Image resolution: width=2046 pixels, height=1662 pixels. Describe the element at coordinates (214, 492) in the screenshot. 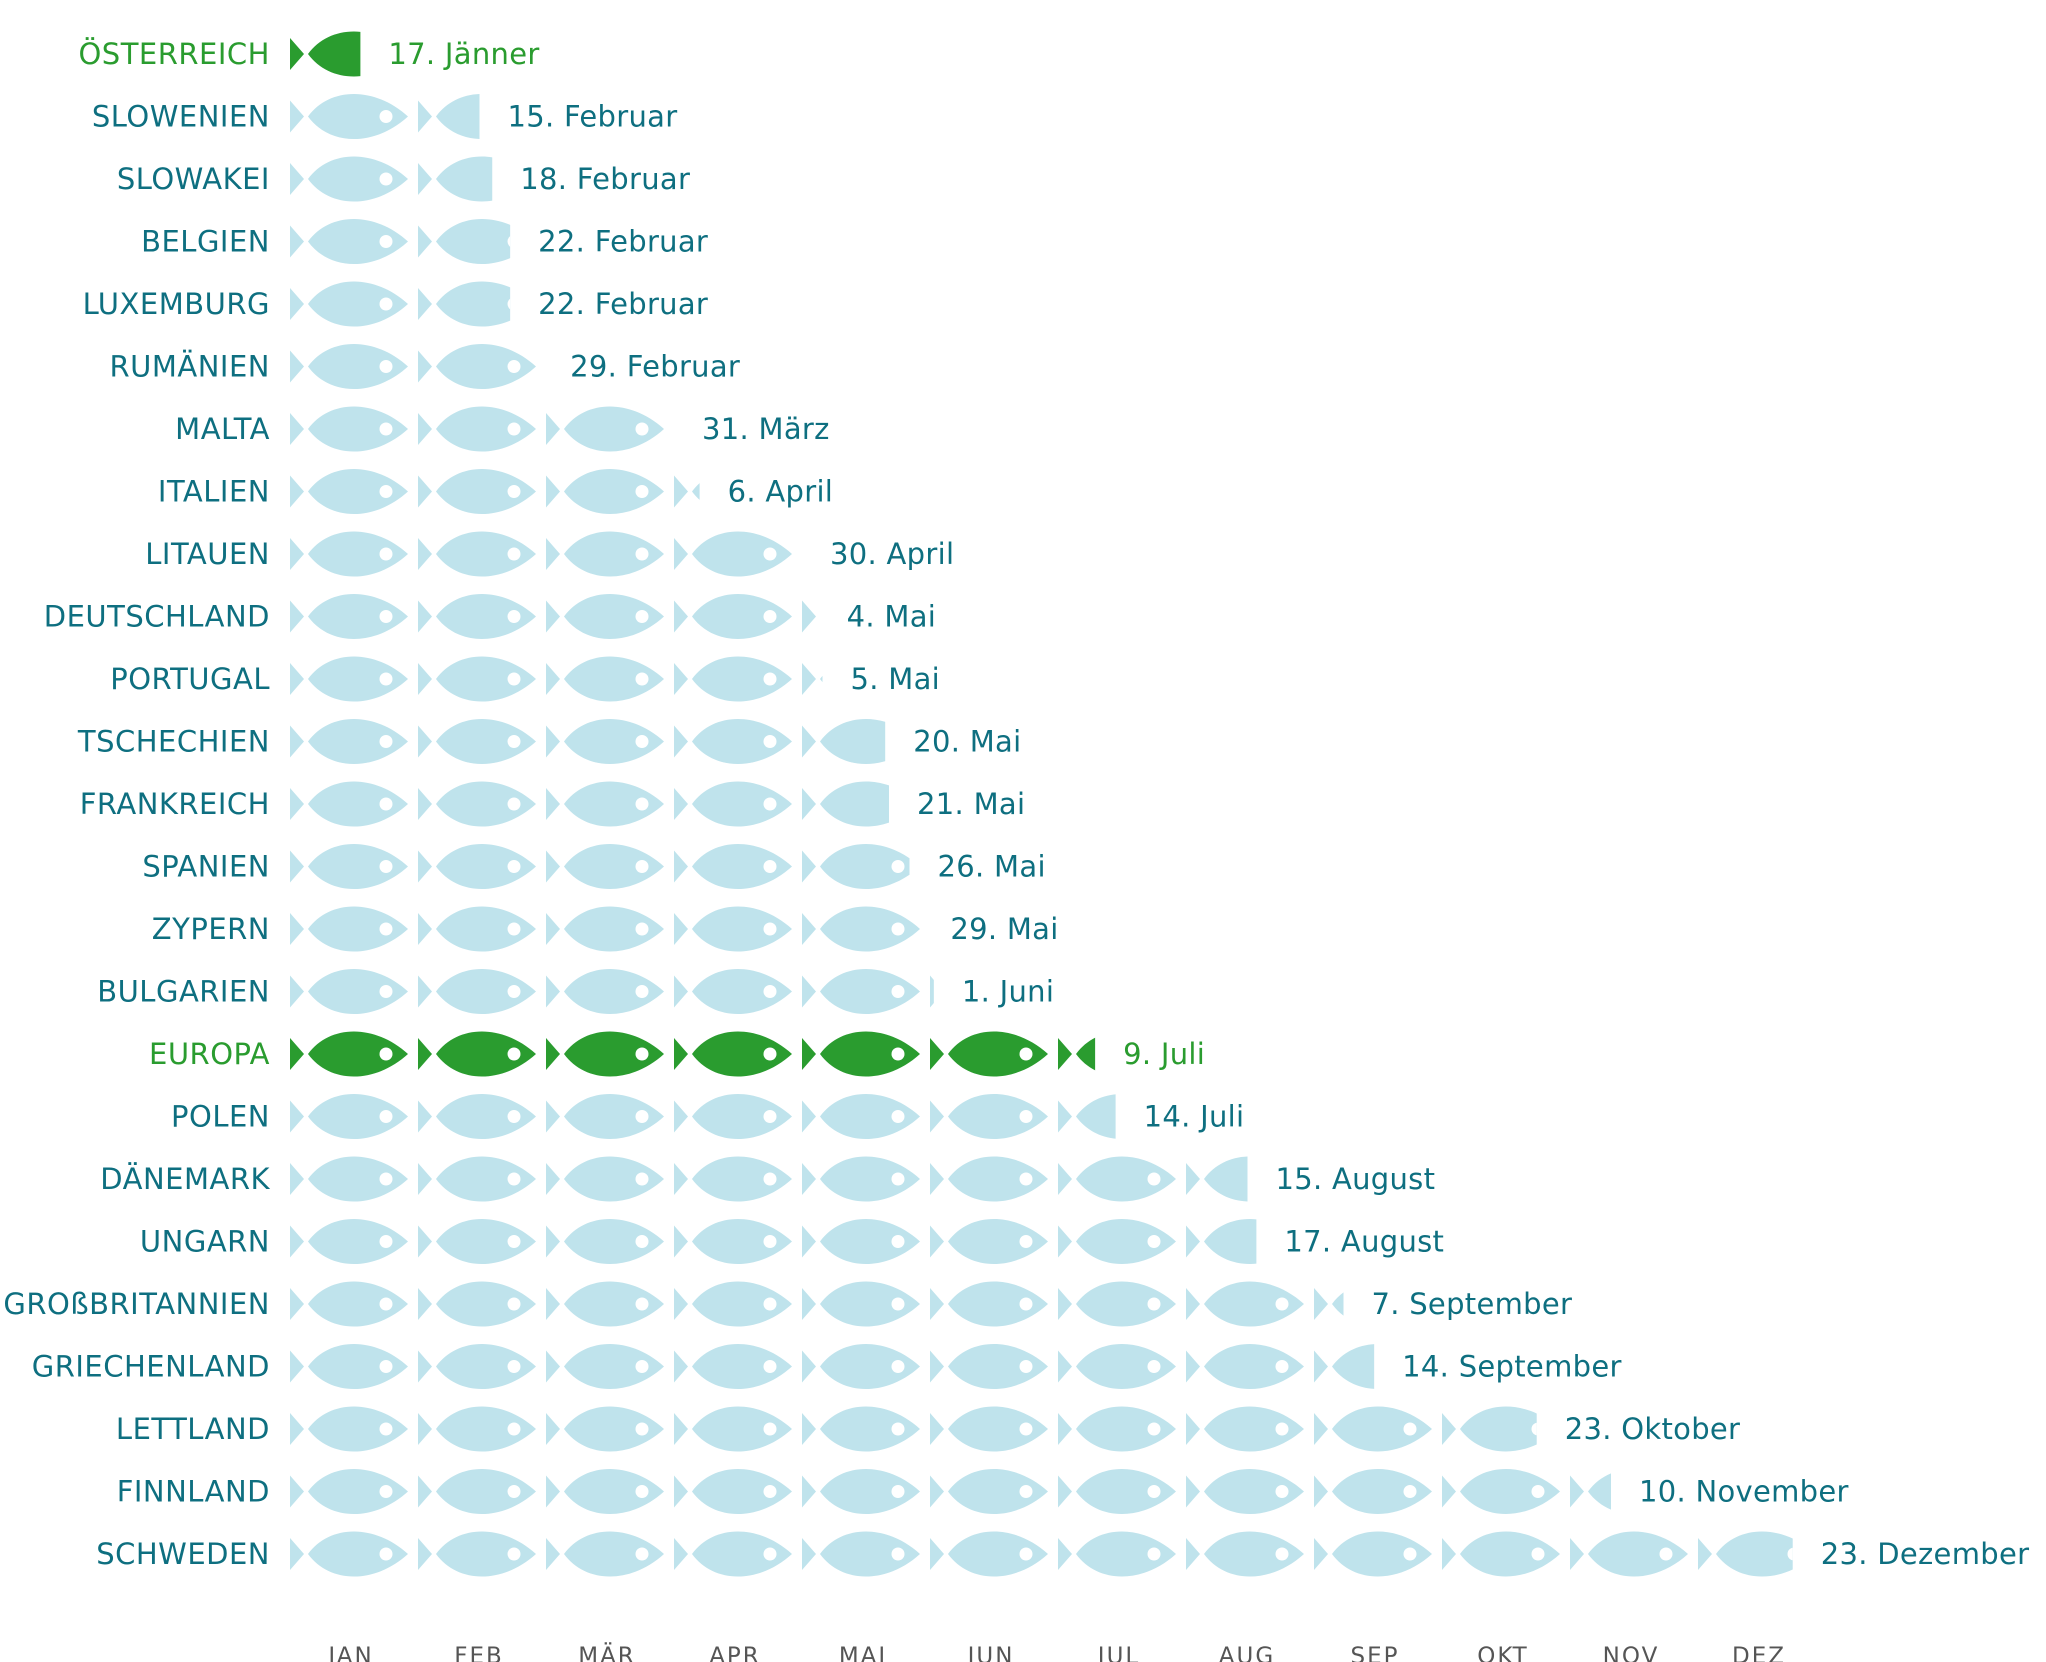

I see `country-label: ITALIEN` at that location.